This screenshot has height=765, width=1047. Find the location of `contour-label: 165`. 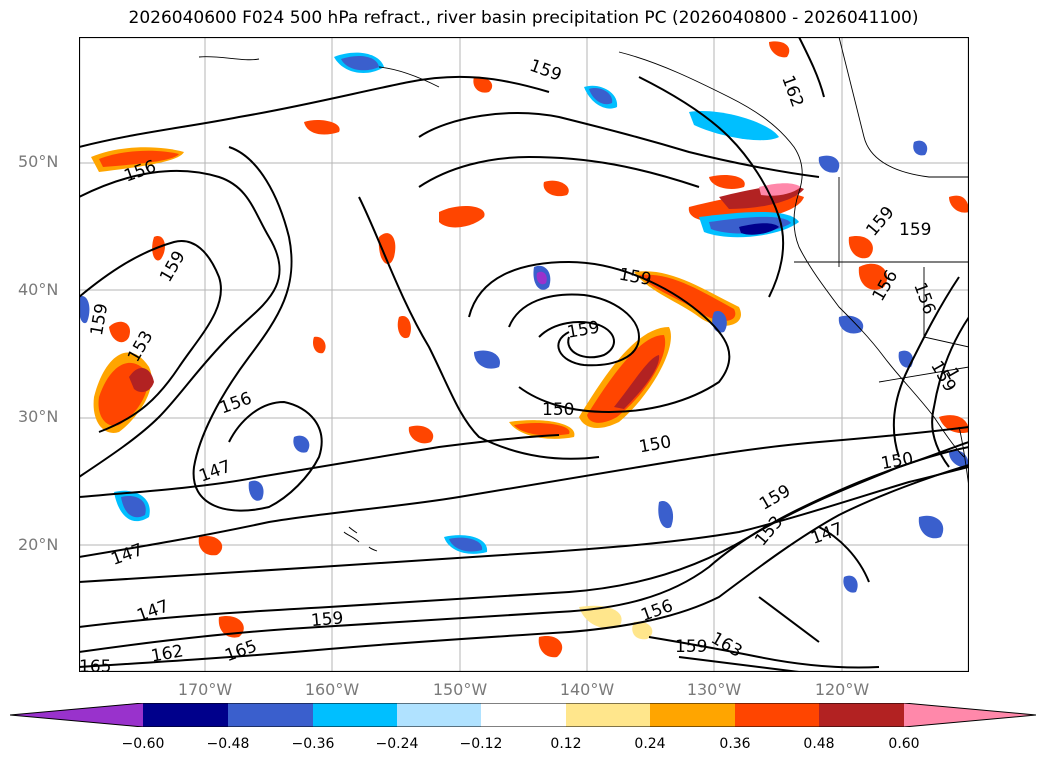

contour-label: 165 is located at coordinates (95, 664).